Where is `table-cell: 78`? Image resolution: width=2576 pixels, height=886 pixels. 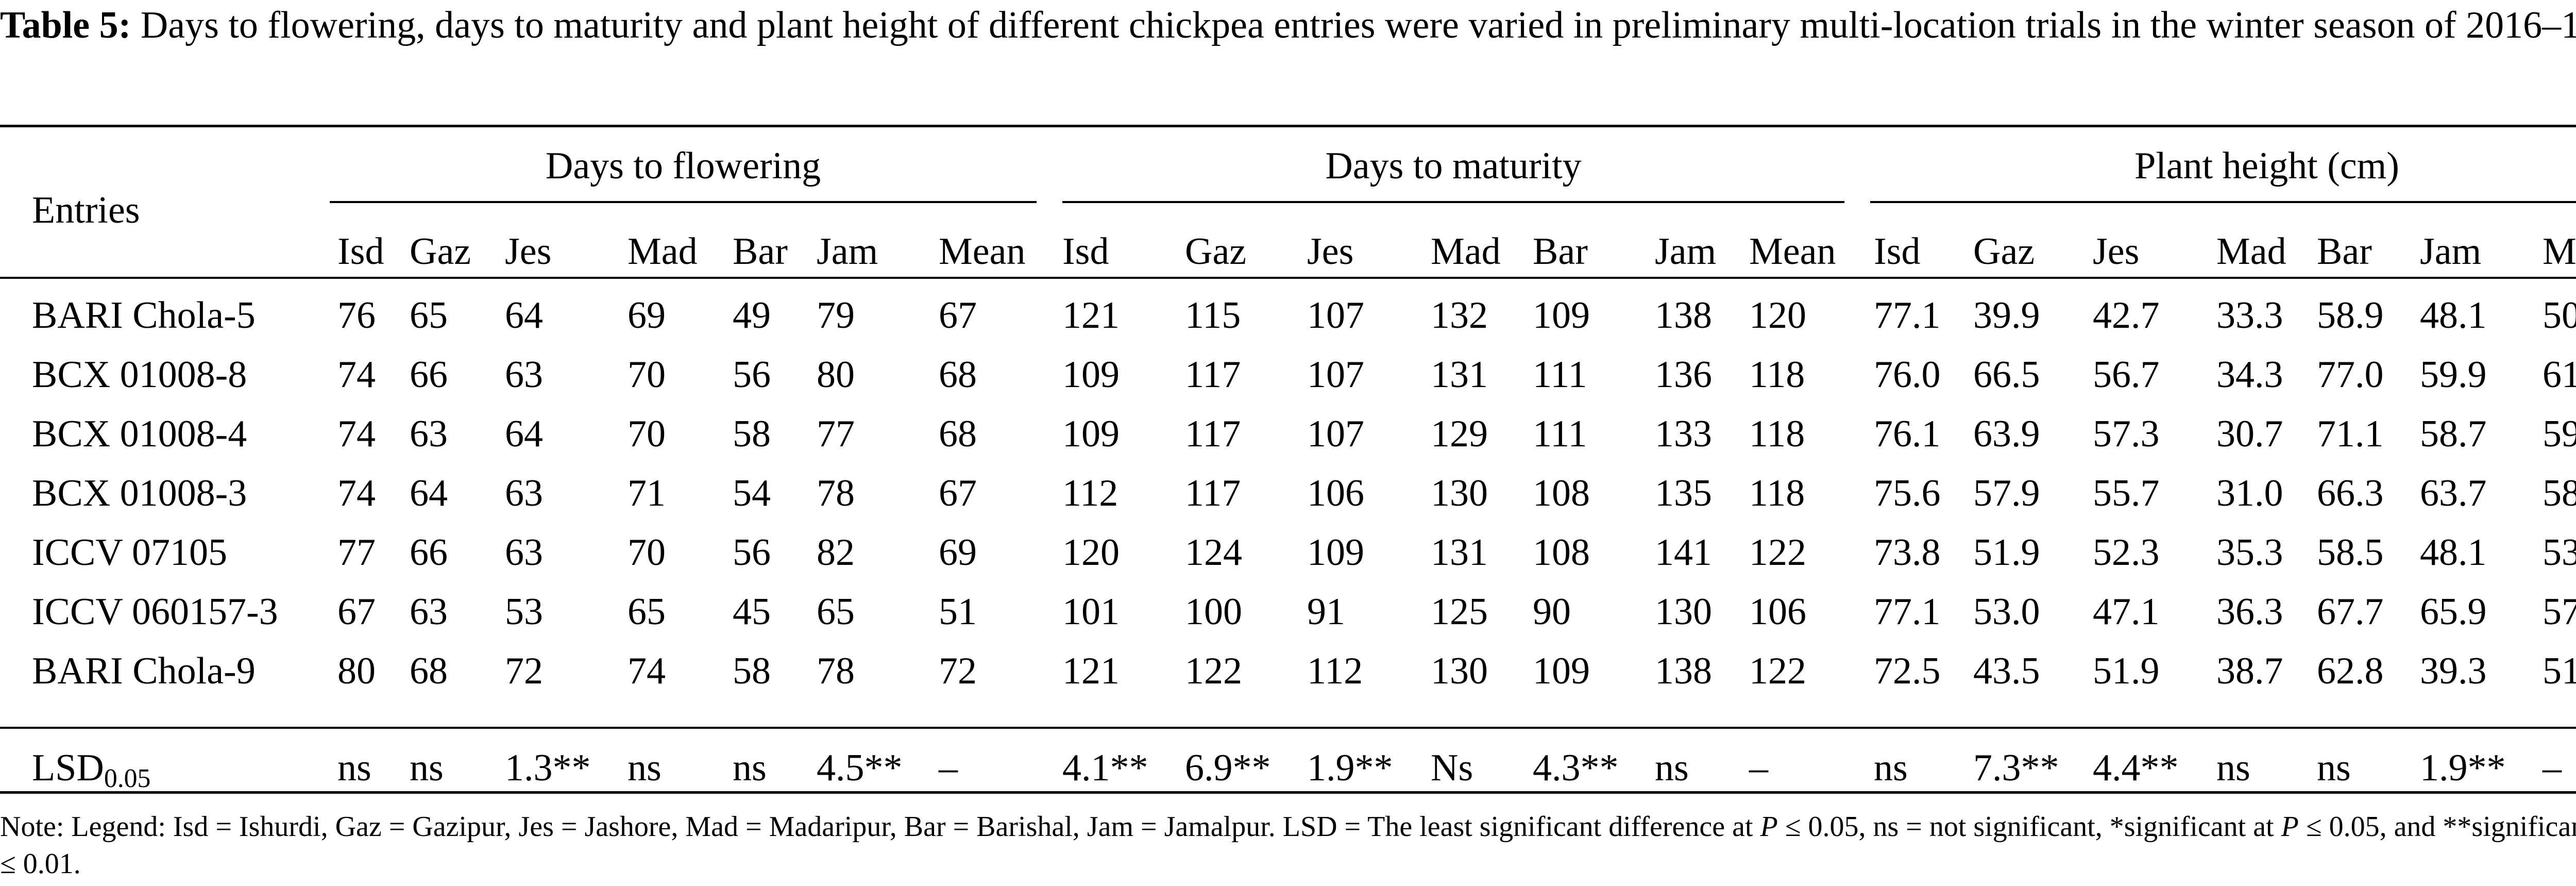
table-cell: 78 is located at coordinates (836, 493).